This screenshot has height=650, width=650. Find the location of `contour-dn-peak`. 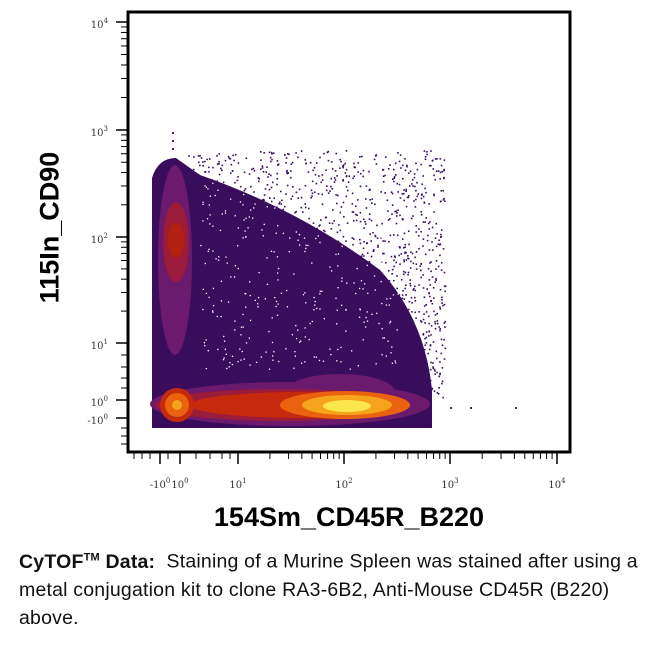

contour-dn-peak is located at coordinates (177, 405).